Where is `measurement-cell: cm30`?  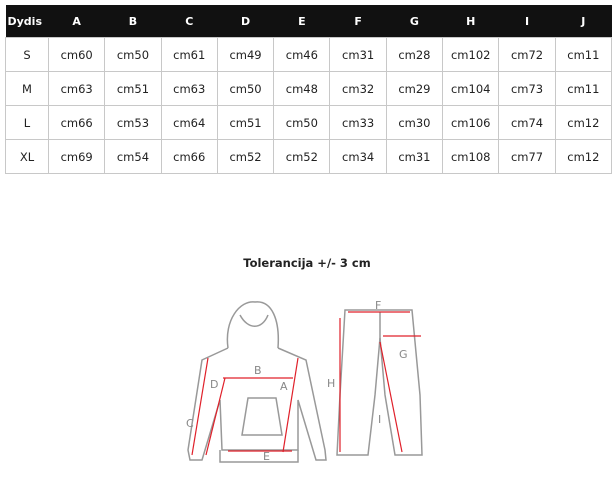 measurement-cell: cm30 is located at coordinates (414, 122).